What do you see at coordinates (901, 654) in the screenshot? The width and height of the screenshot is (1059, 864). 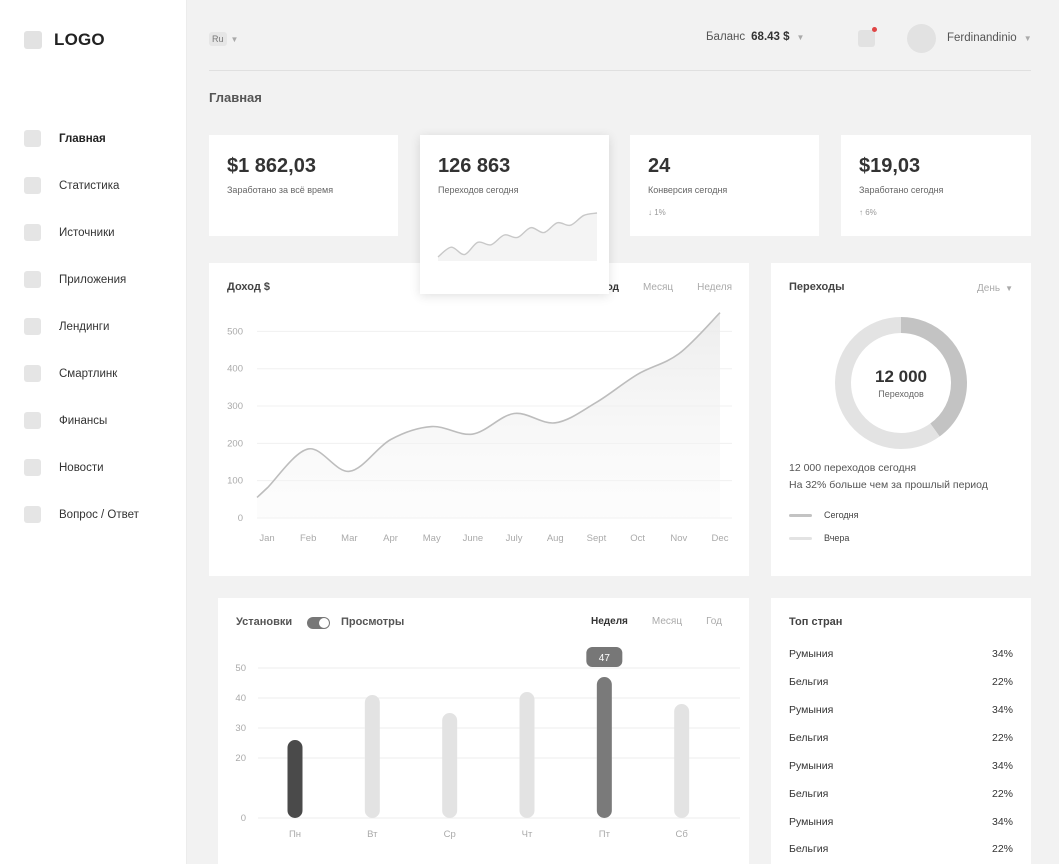 I see `country-row: Румыния 34%` at bounding box center [901, 654].